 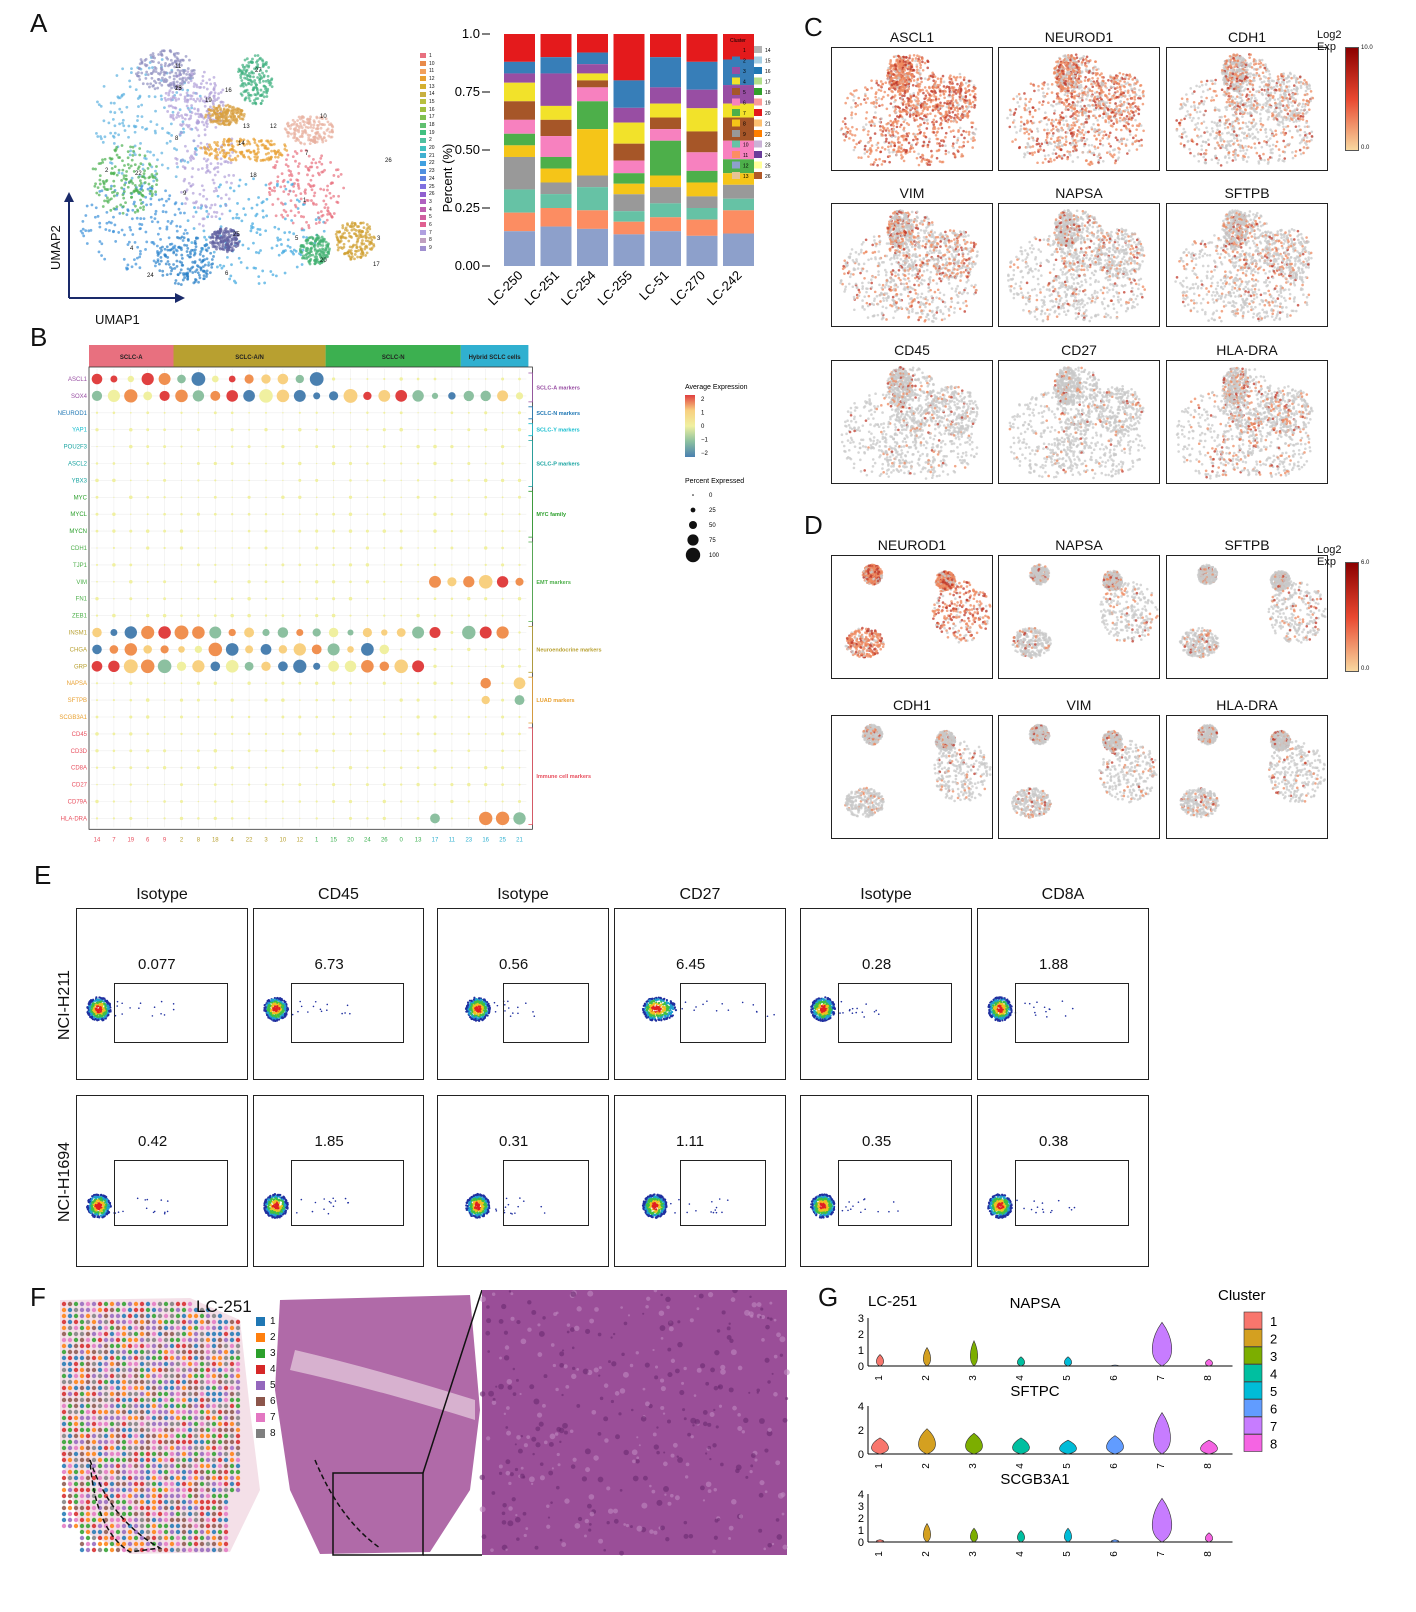 I want to click on dotplot-gene-label: ZEB1, so click(x=80, y=617).